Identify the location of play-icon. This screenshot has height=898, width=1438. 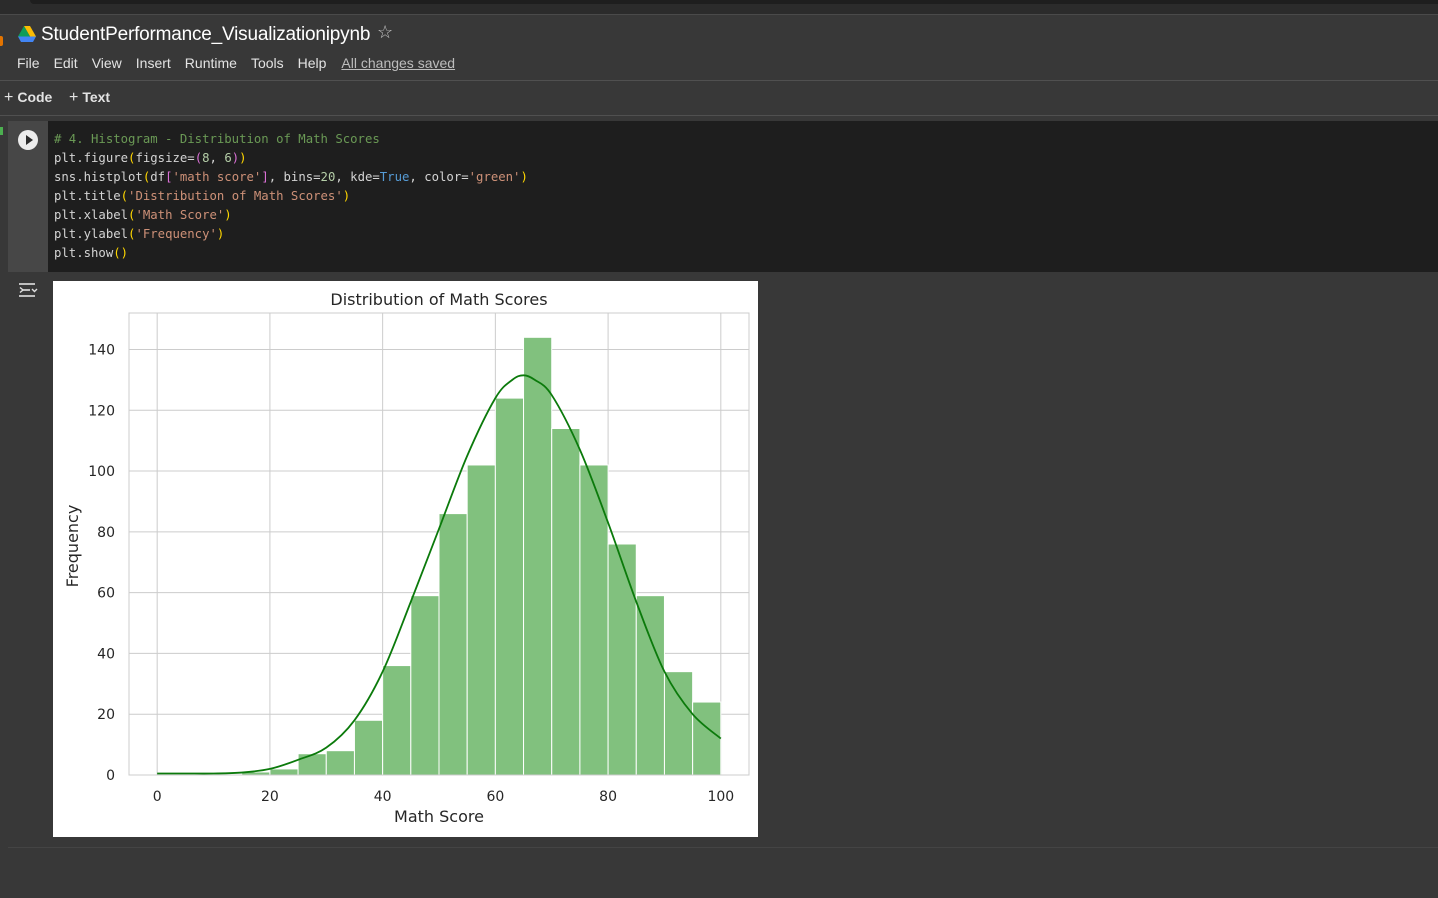
(28, 140).